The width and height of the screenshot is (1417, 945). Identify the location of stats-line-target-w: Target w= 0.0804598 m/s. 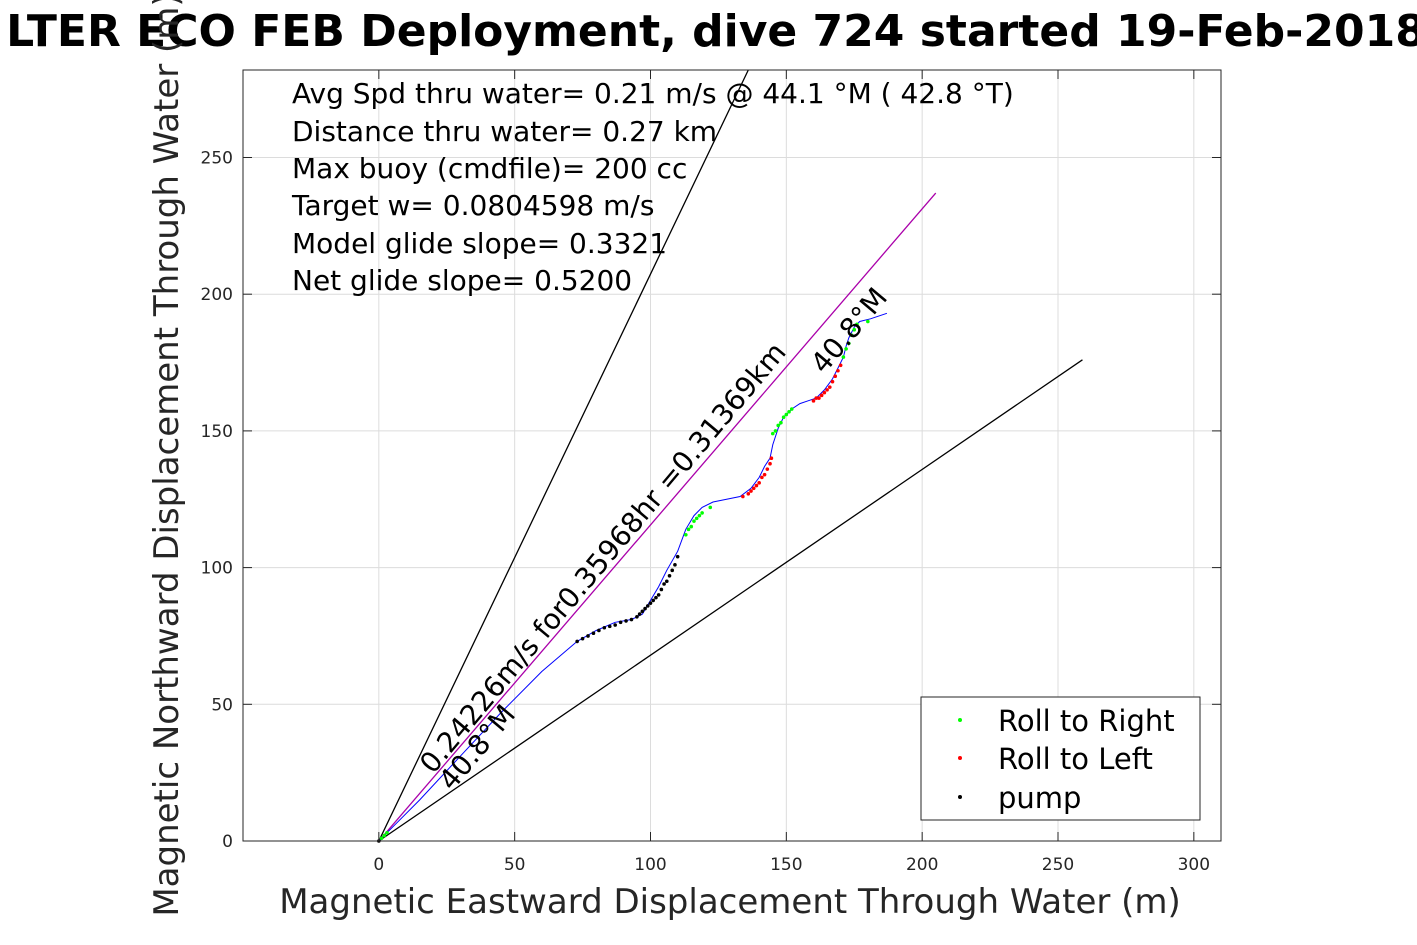
(472, 205).